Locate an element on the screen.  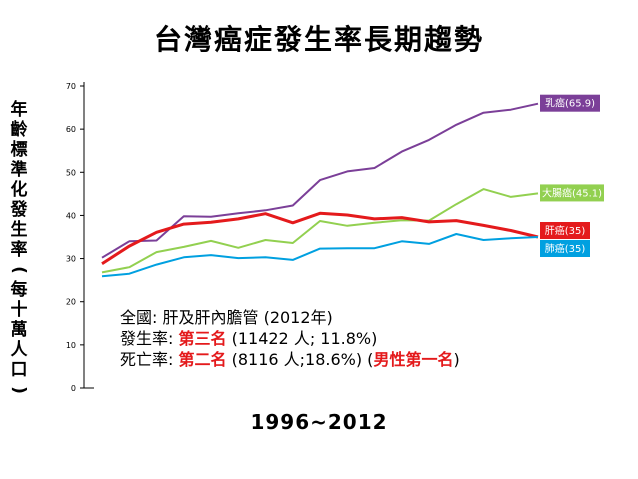
y-tick-label: 50 is located at coordinates (71, 172).